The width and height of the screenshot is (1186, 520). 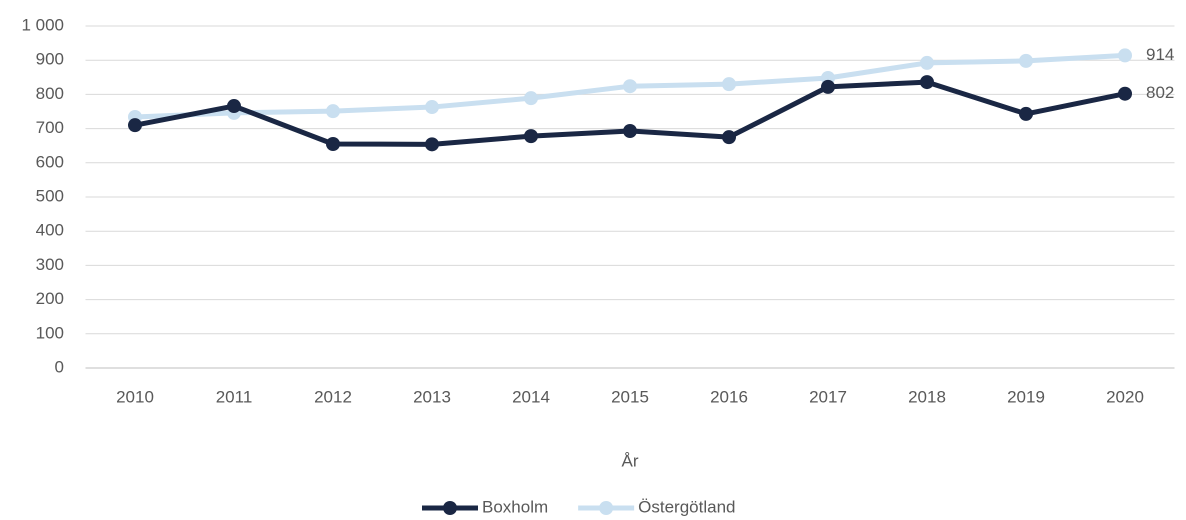 What do you see at coordinates (50, 195) in the screenshot?
I see `y-tick-label: 500` at bounding box center [50, 195].